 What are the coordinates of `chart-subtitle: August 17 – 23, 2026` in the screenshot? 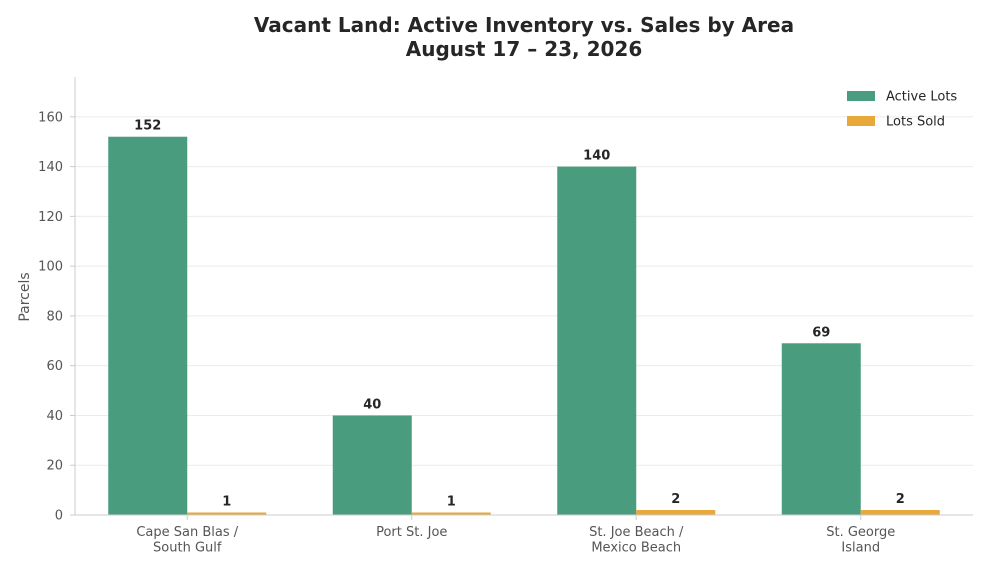 It's located at (524, 49).